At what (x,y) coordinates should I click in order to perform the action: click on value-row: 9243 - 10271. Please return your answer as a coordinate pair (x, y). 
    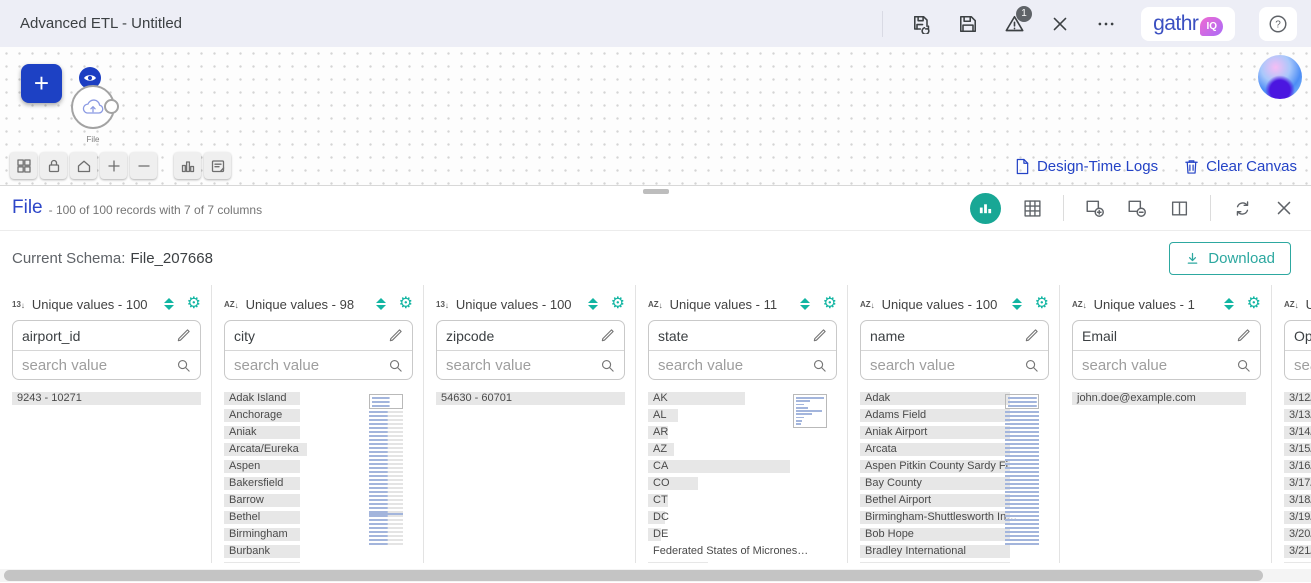
    Looking at the image, I should click on (106, 398).